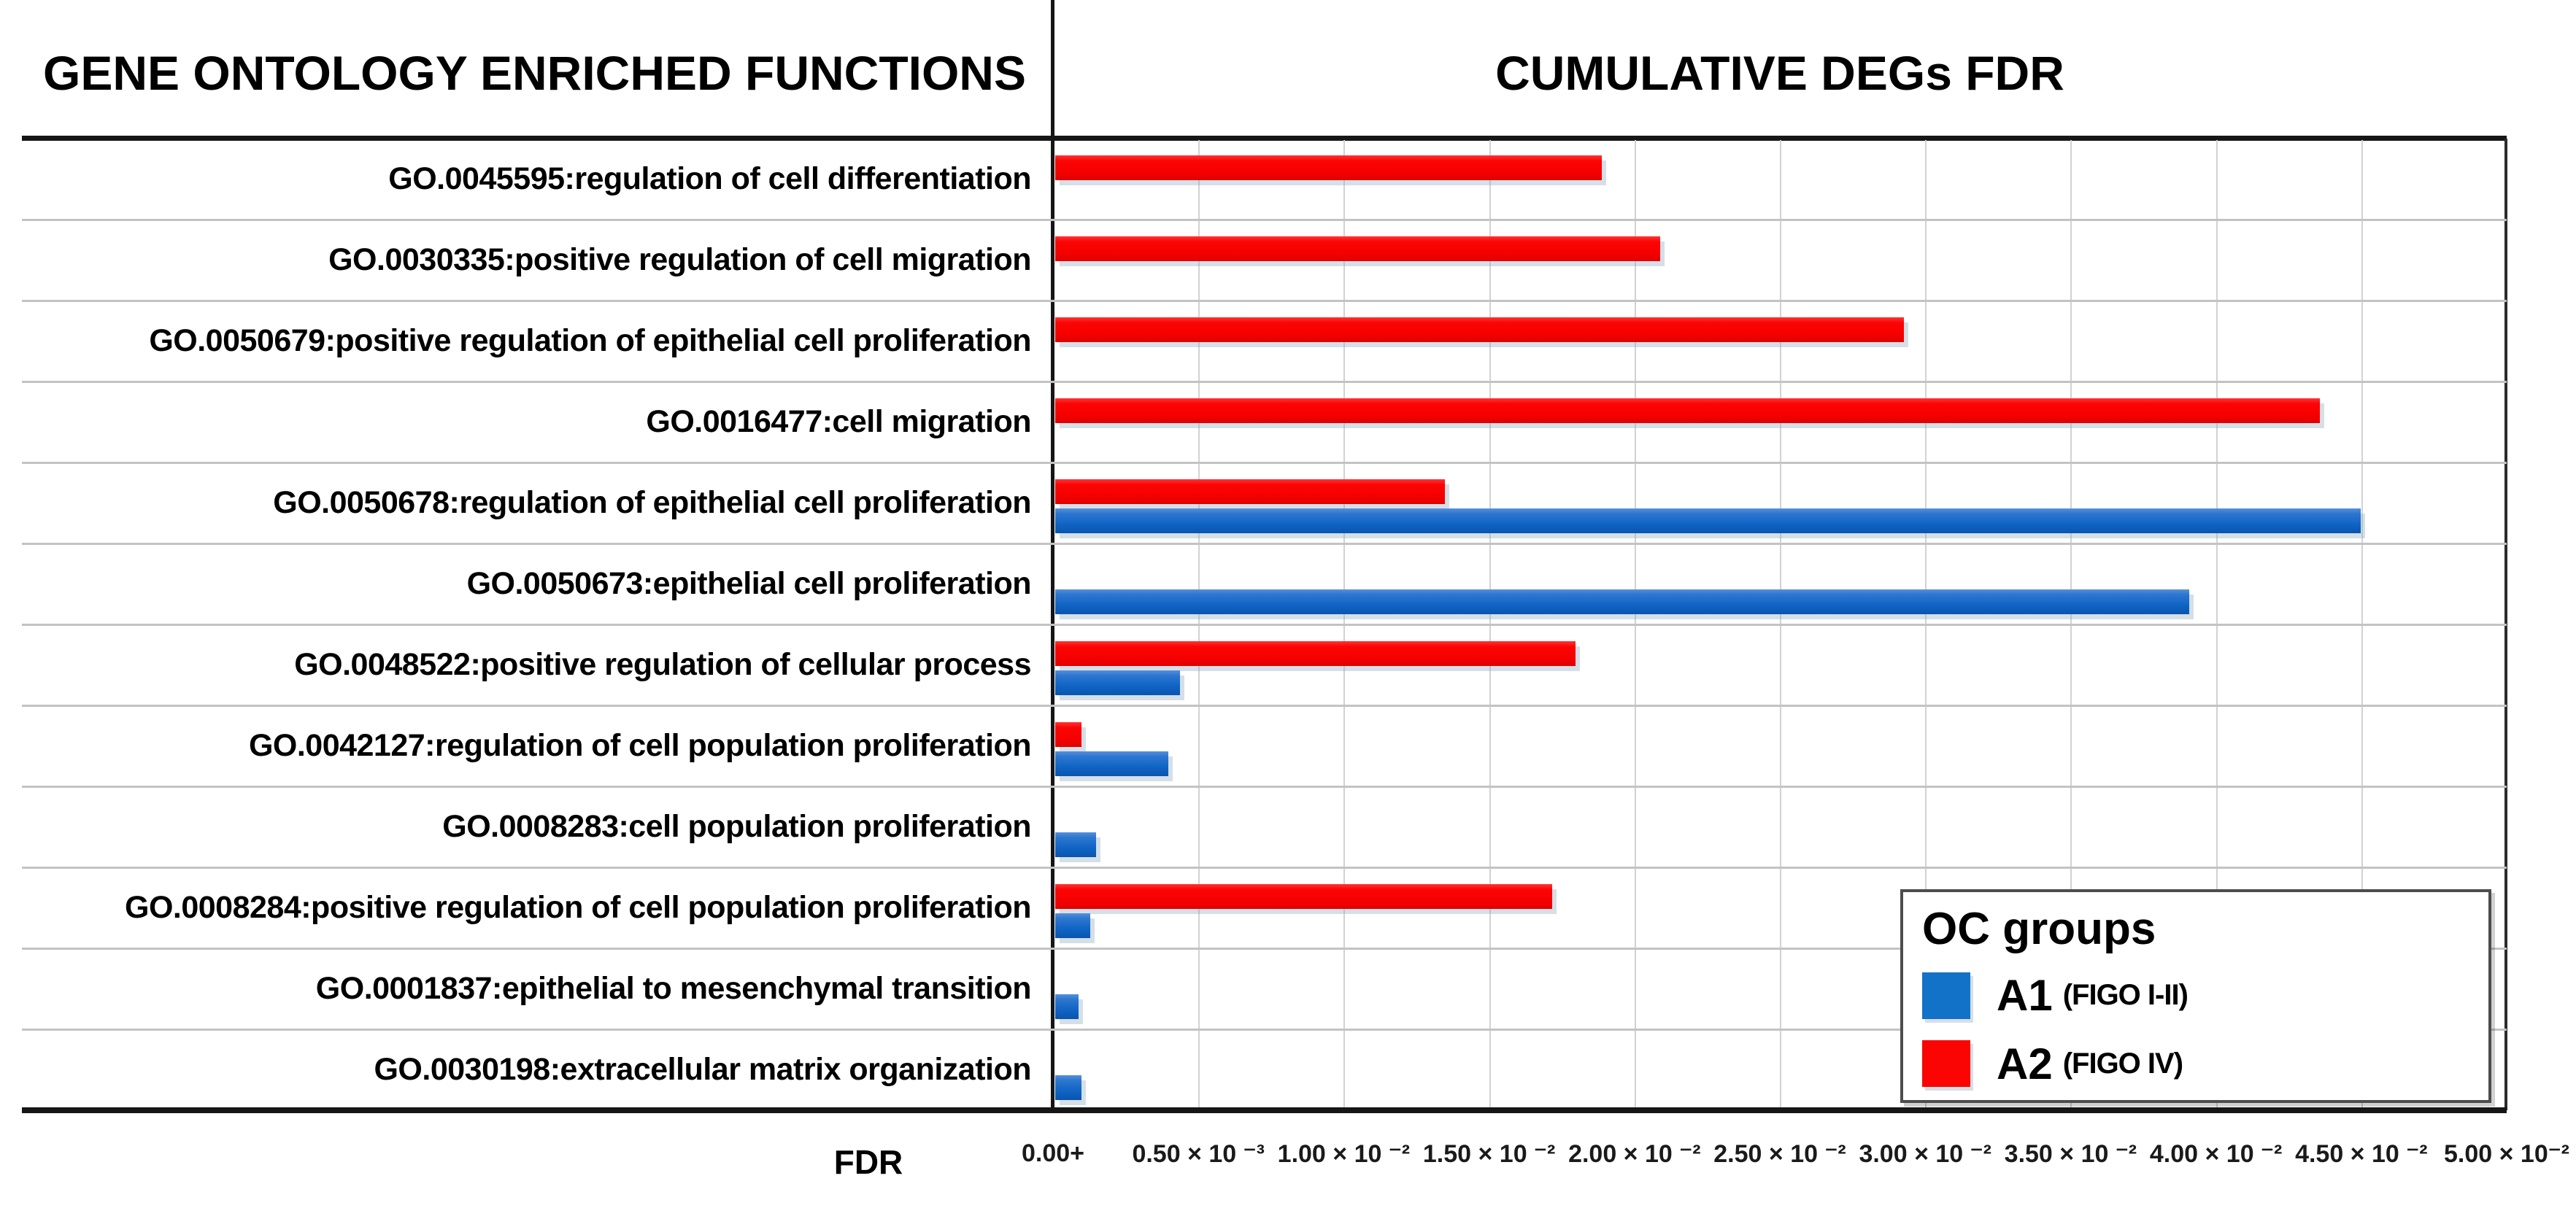 The height and width of the screenshot is (1208, 2576). I want to click on left-panel-title: GENE ONTOLOGY ENRICHED FUNCTIONS, so click(534, 73).